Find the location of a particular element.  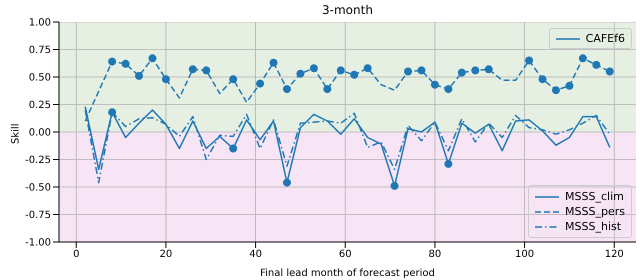

legend-label: MSSS_hist is located at coordinates (593, 226).